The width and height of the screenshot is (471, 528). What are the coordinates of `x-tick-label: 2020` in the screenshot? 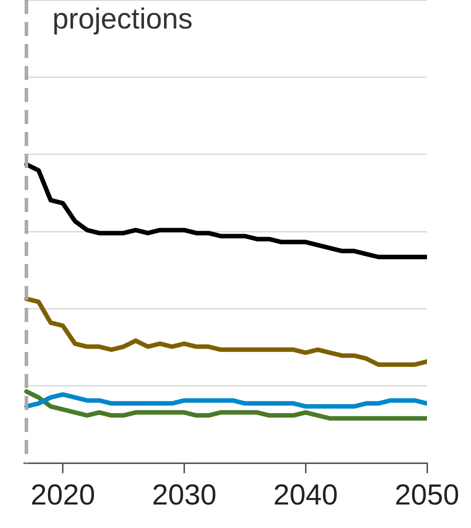 It's located at (63, 496).